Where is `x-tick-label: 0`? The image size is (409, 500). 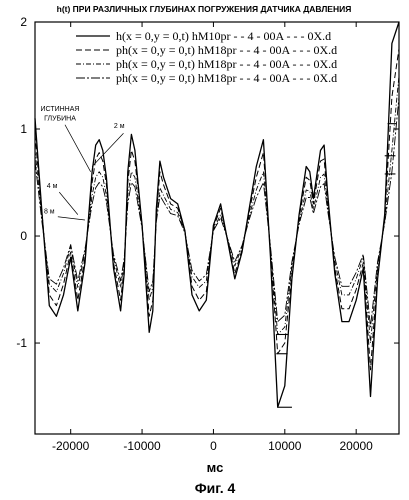 x-tick-label: 0 is located at coordinates (213, 446).